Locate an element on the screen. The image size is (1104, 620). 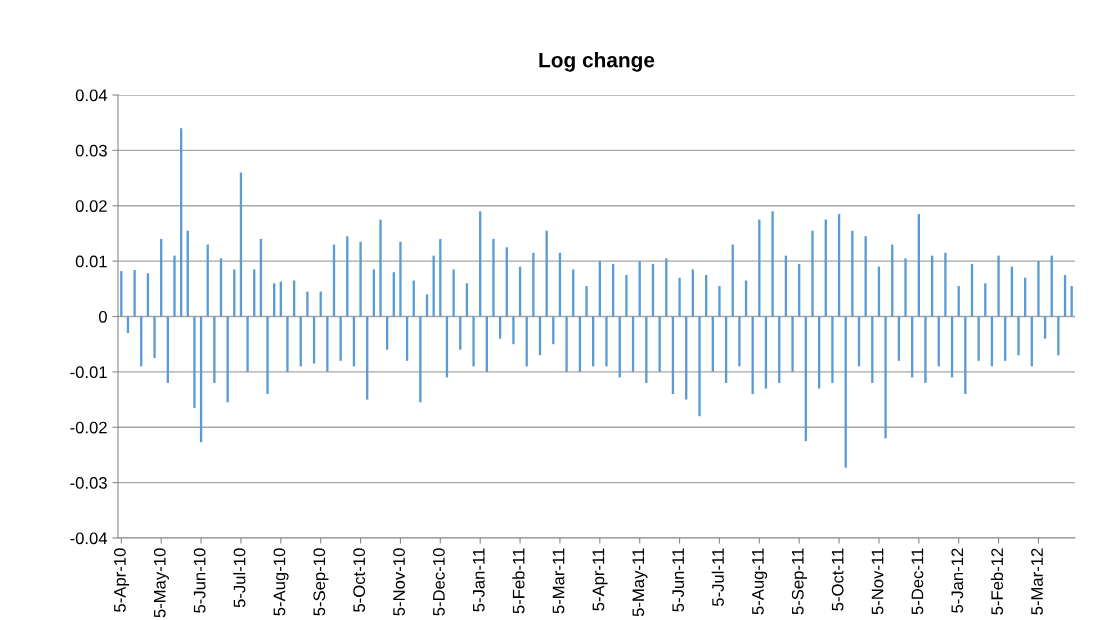
x-tick-label: 5-Dec-10 is located at coordinates (438, 582).